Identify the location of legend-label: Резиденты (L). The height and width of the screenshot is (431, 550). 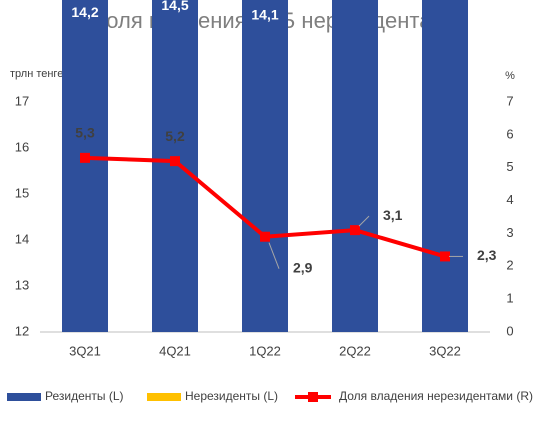
(84, 396).